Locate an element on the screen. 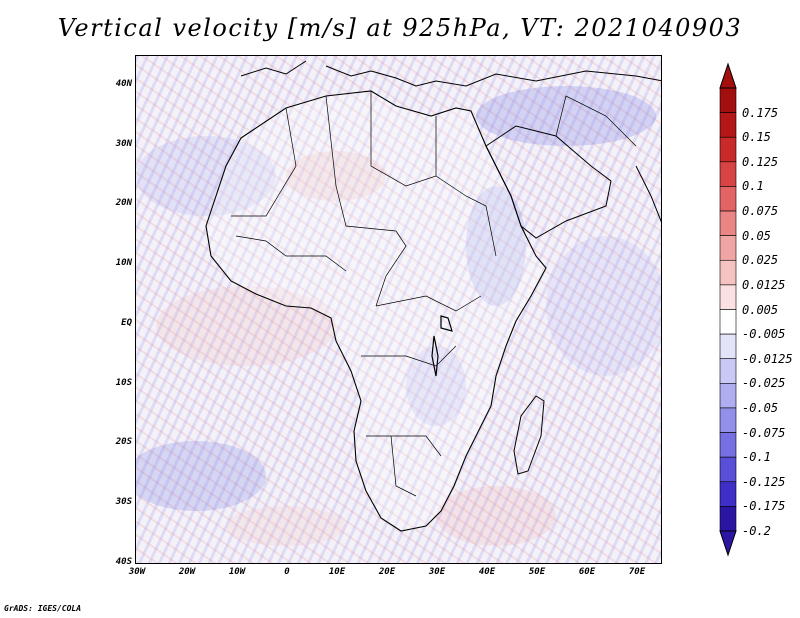 This screenshot has width=800, height=618. colorbar-label: 0.0125 is located at coordinates (764, 284).